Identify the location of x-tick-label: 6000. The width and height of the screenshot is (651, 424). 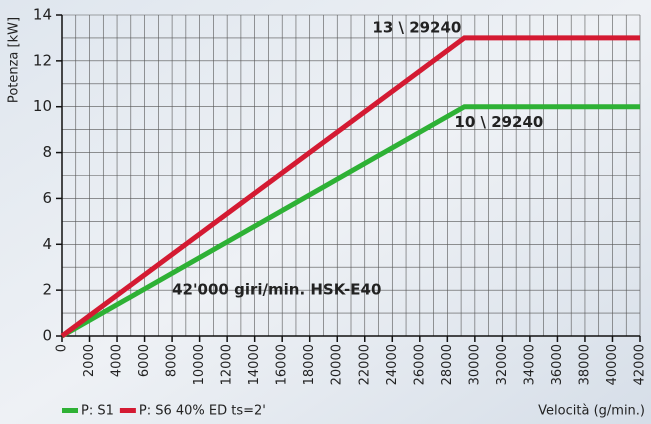
(144, 360).